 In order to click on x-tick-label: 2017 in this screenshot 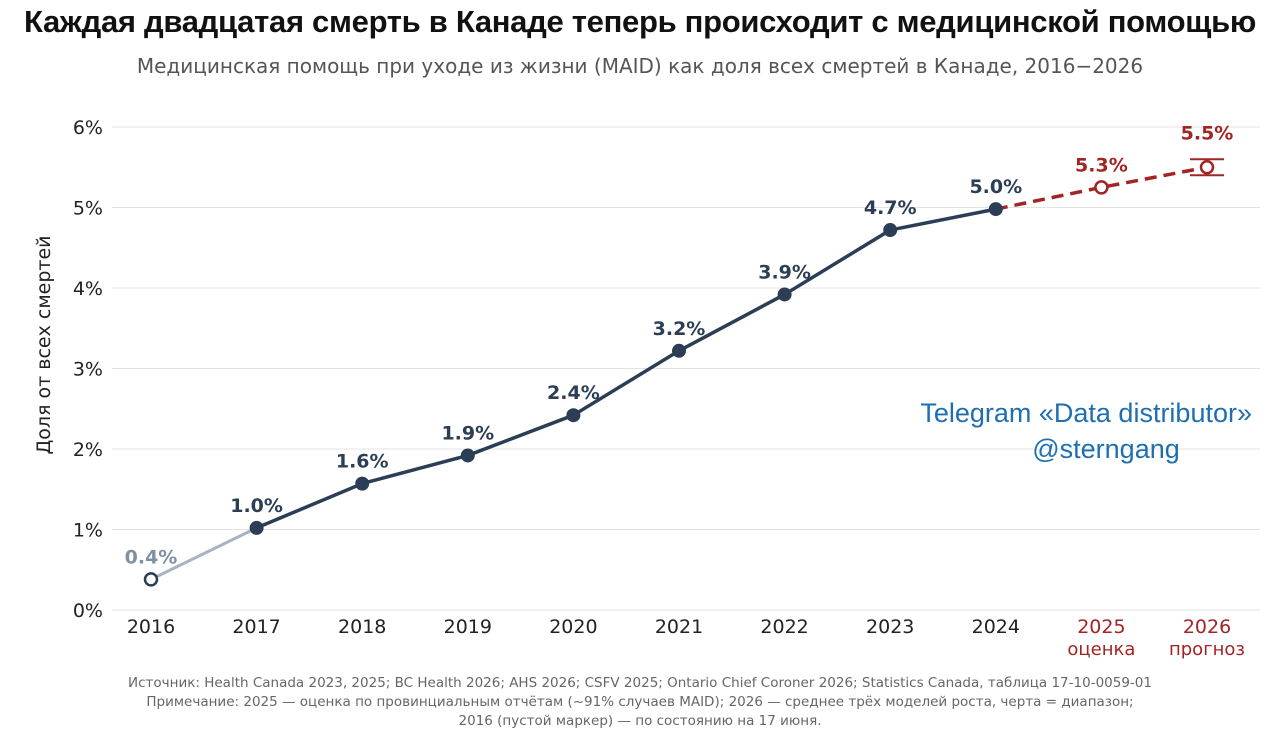, I will do `click(256, 627)`.